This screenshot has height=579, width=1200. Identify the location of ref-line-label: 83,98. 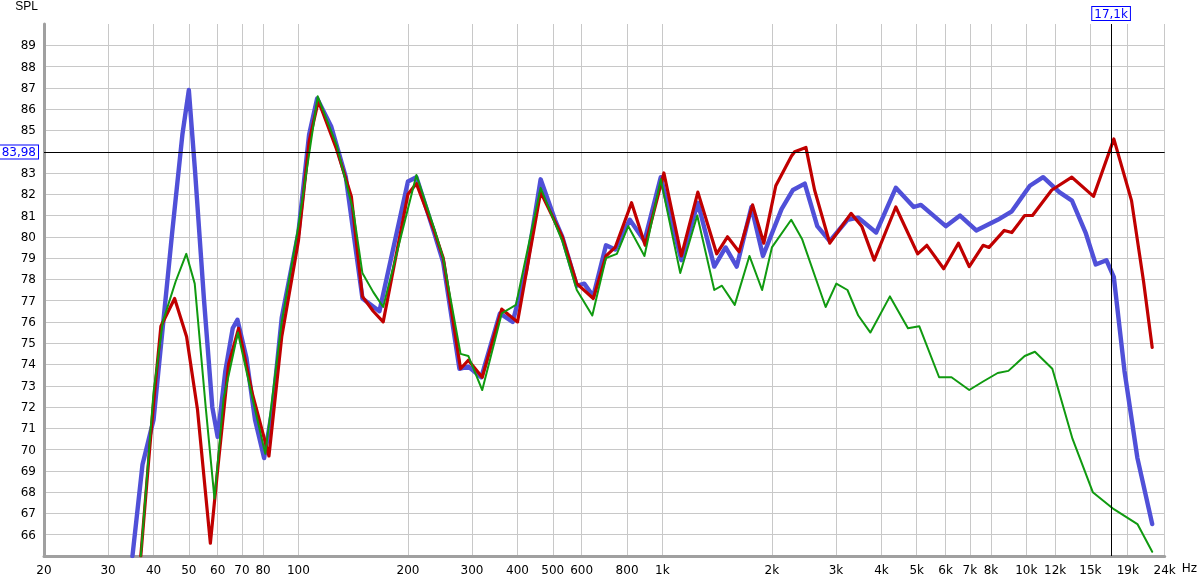
(18, 152).